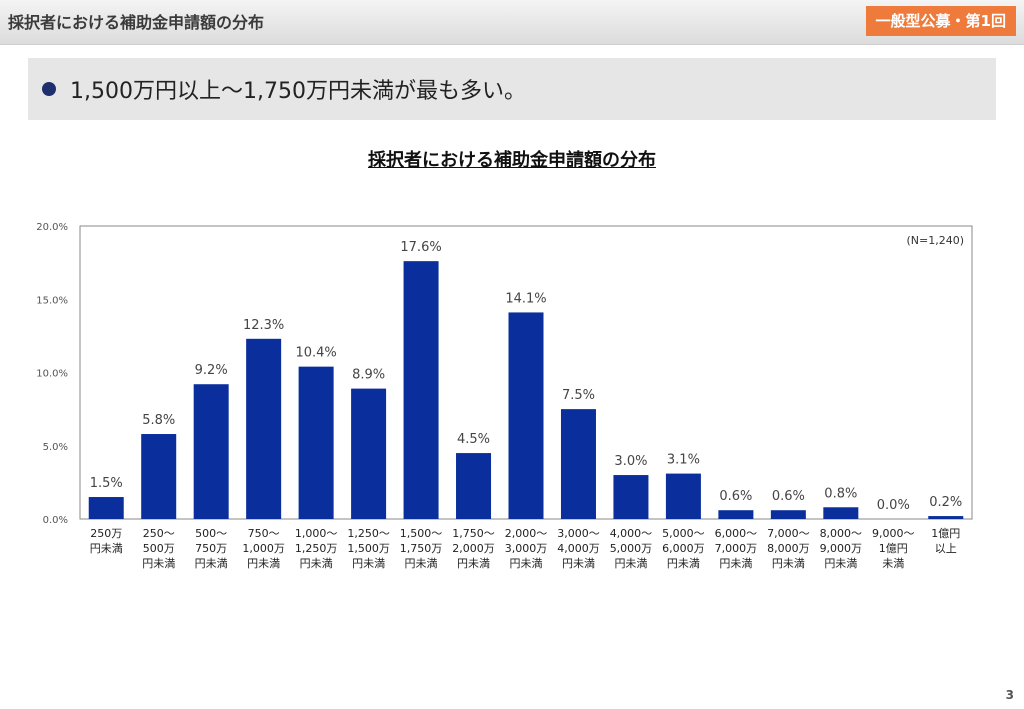 This screenshot has width=1024, height=709. Describe the element at coordinates (736, 533) in the screenshot. I see `x-tick-label-line: 6,000～` at that location.